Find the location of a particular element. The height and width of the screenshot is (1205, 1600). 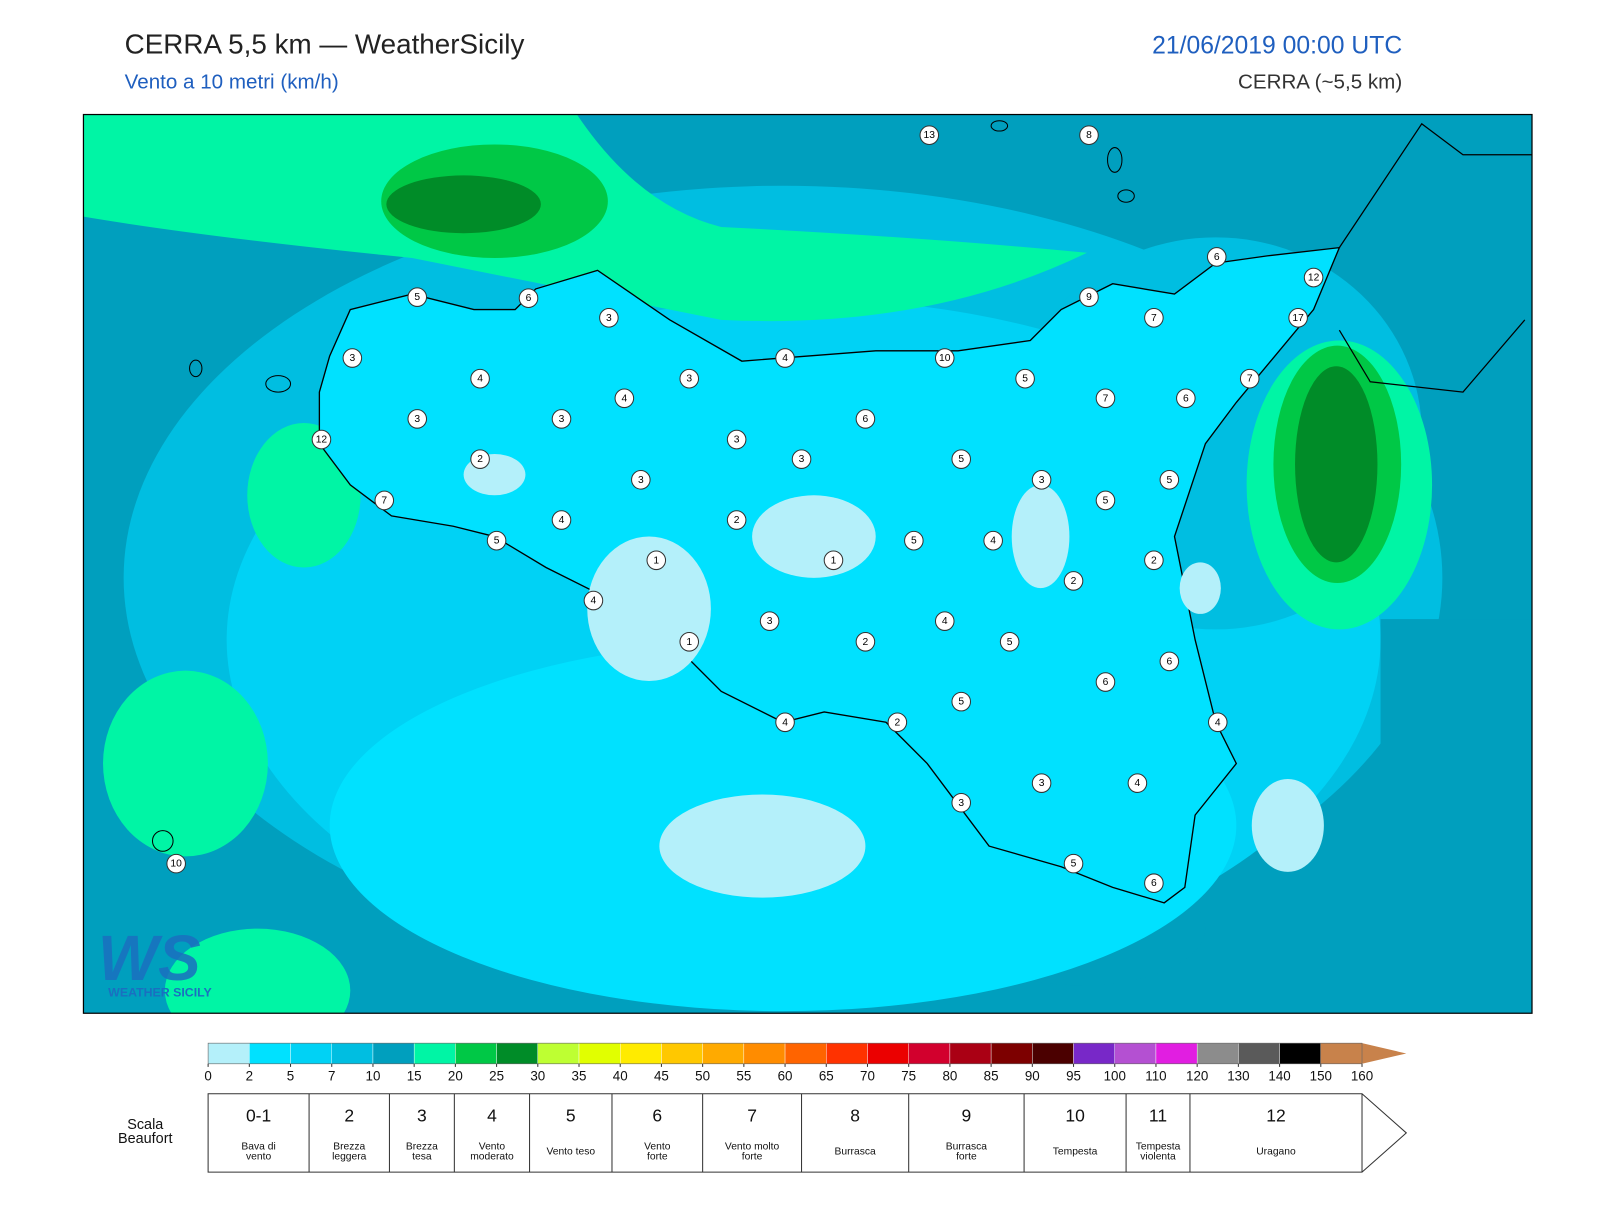

colorbar-tick-label: 20 is located at coordinates (455, 1075).